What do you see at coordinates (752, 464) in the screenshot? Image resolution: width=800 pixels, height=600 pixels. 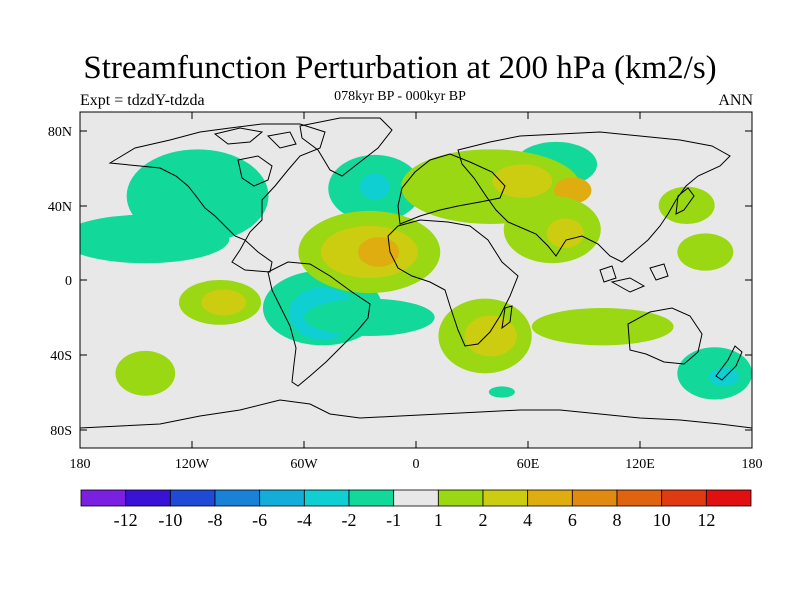 I see `lon-label-180e: 180` at bounding box center [752, 464].